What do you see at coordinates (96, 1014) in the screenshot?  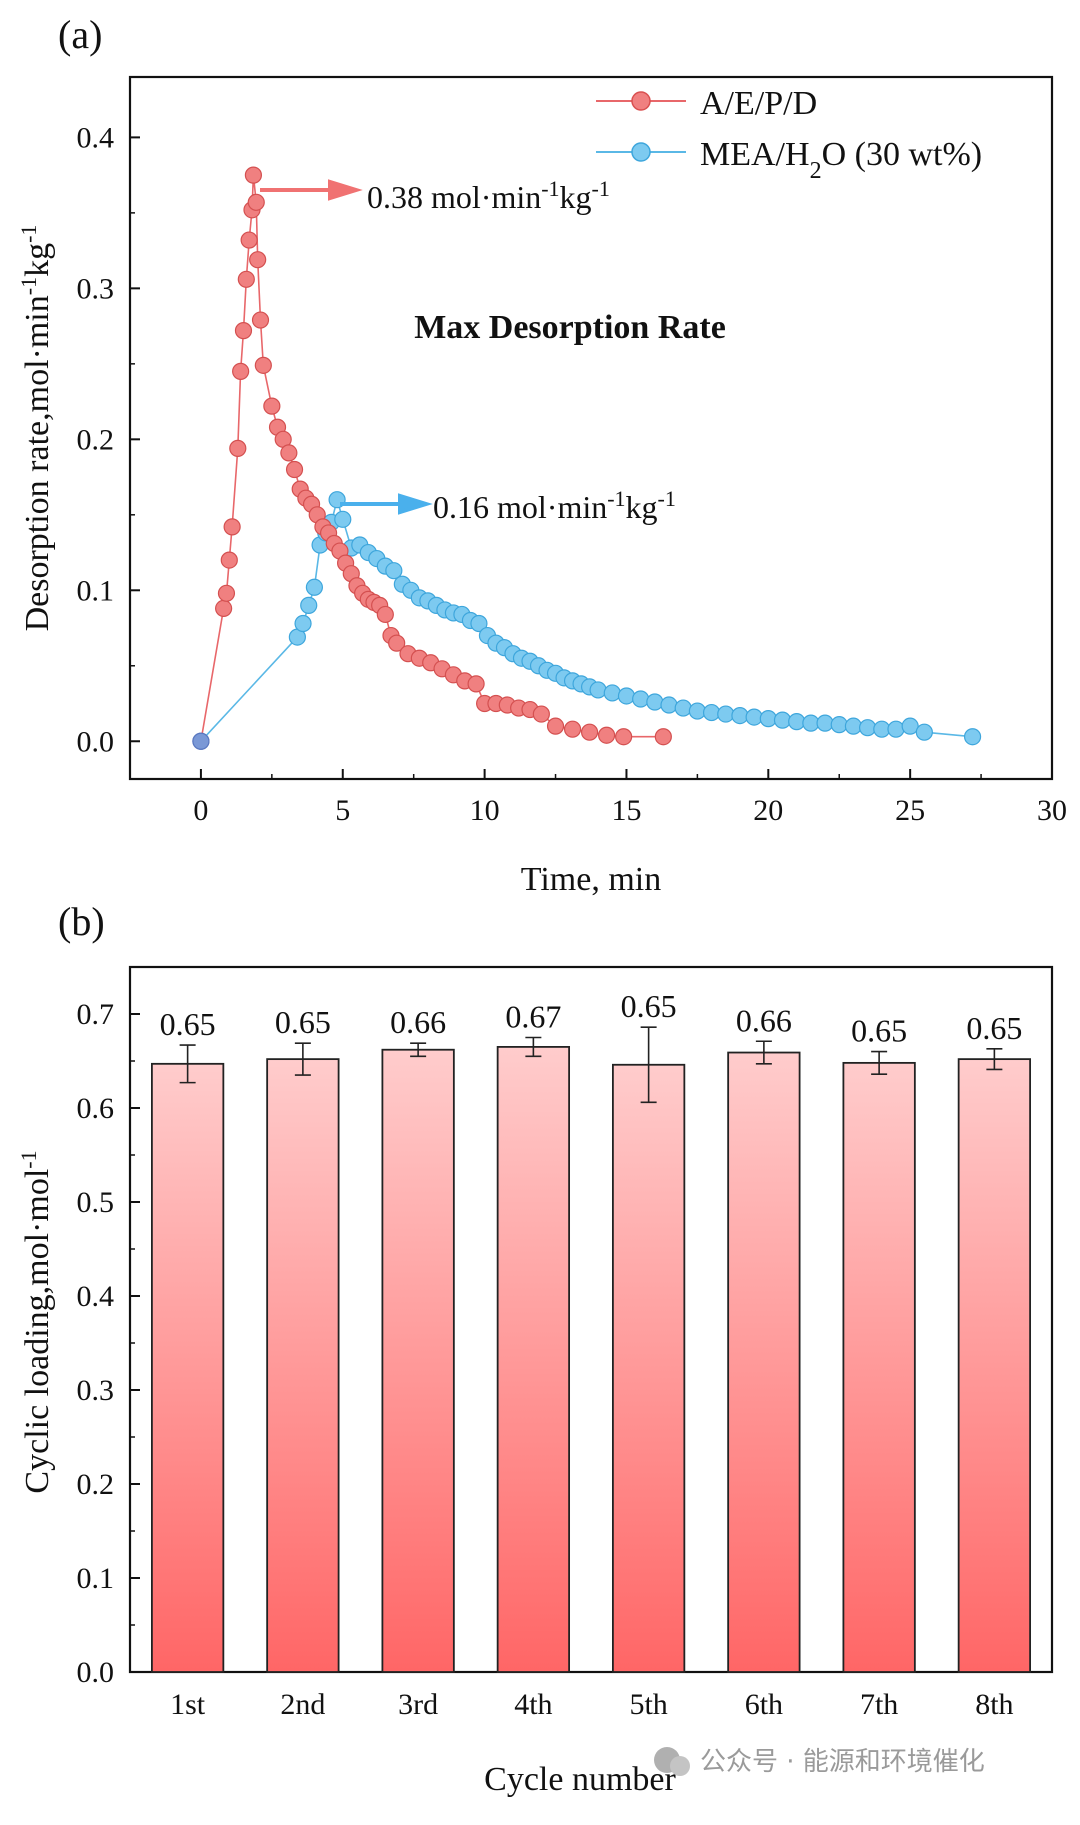 I see `y-tick-label: 0.7` at bounding box center [96, 1014].